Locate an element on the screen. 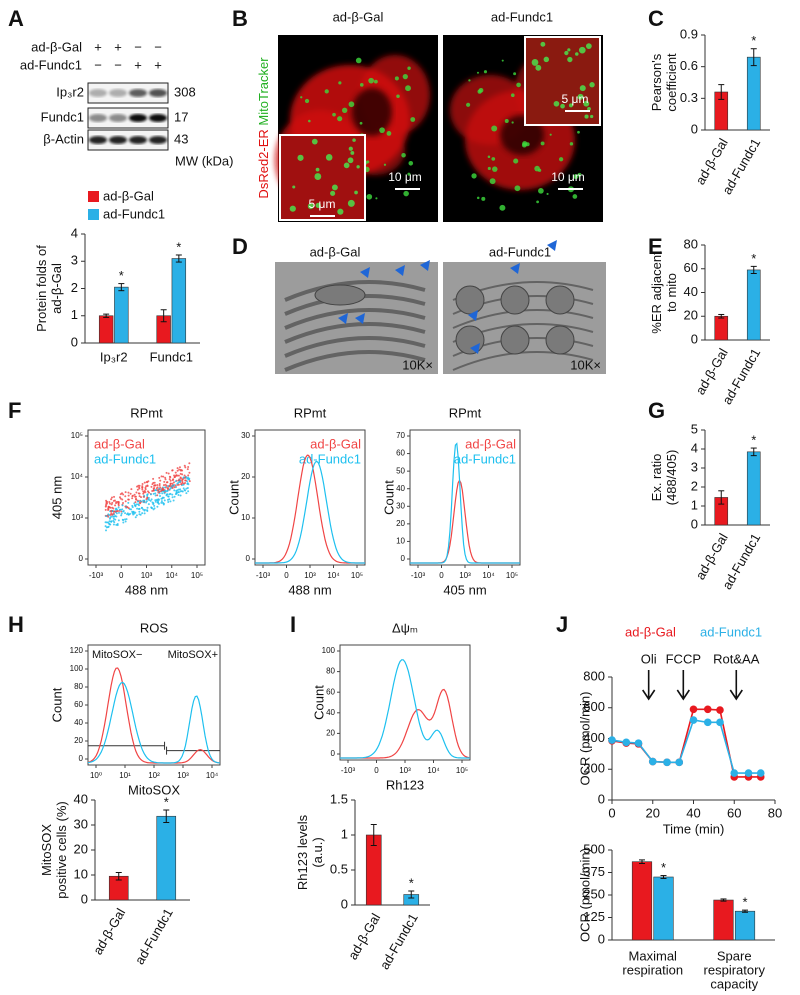 The image size is (800, 995). y-axis-label: Ex. ratio is located at coordinates (656, 478).